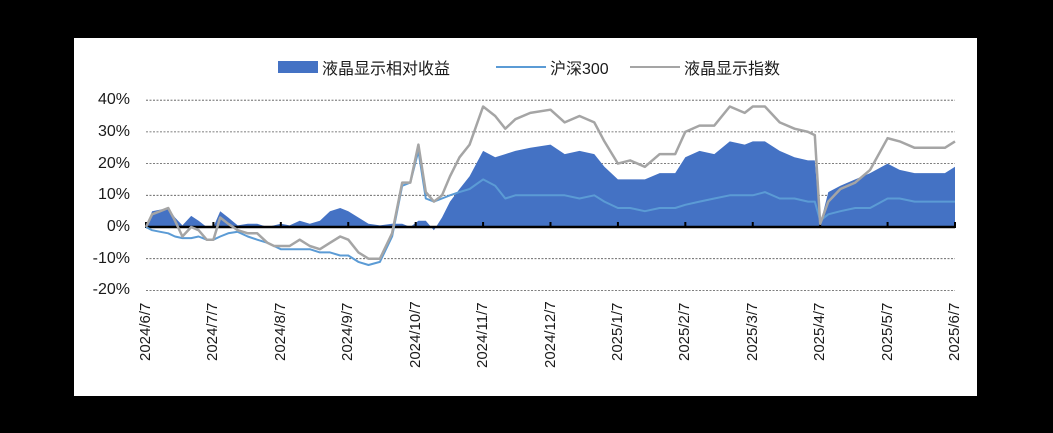 This screenshot has width=1053, height=433. I want to click on x-tick-label: 2024/9/7, so click(348, 331).